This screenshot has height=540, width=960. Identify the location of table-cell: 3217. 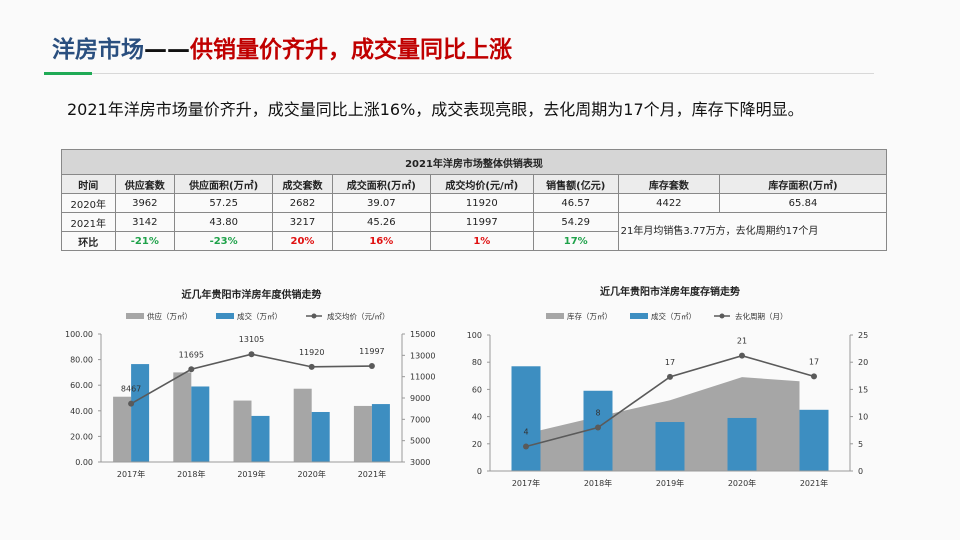
(302, 222).